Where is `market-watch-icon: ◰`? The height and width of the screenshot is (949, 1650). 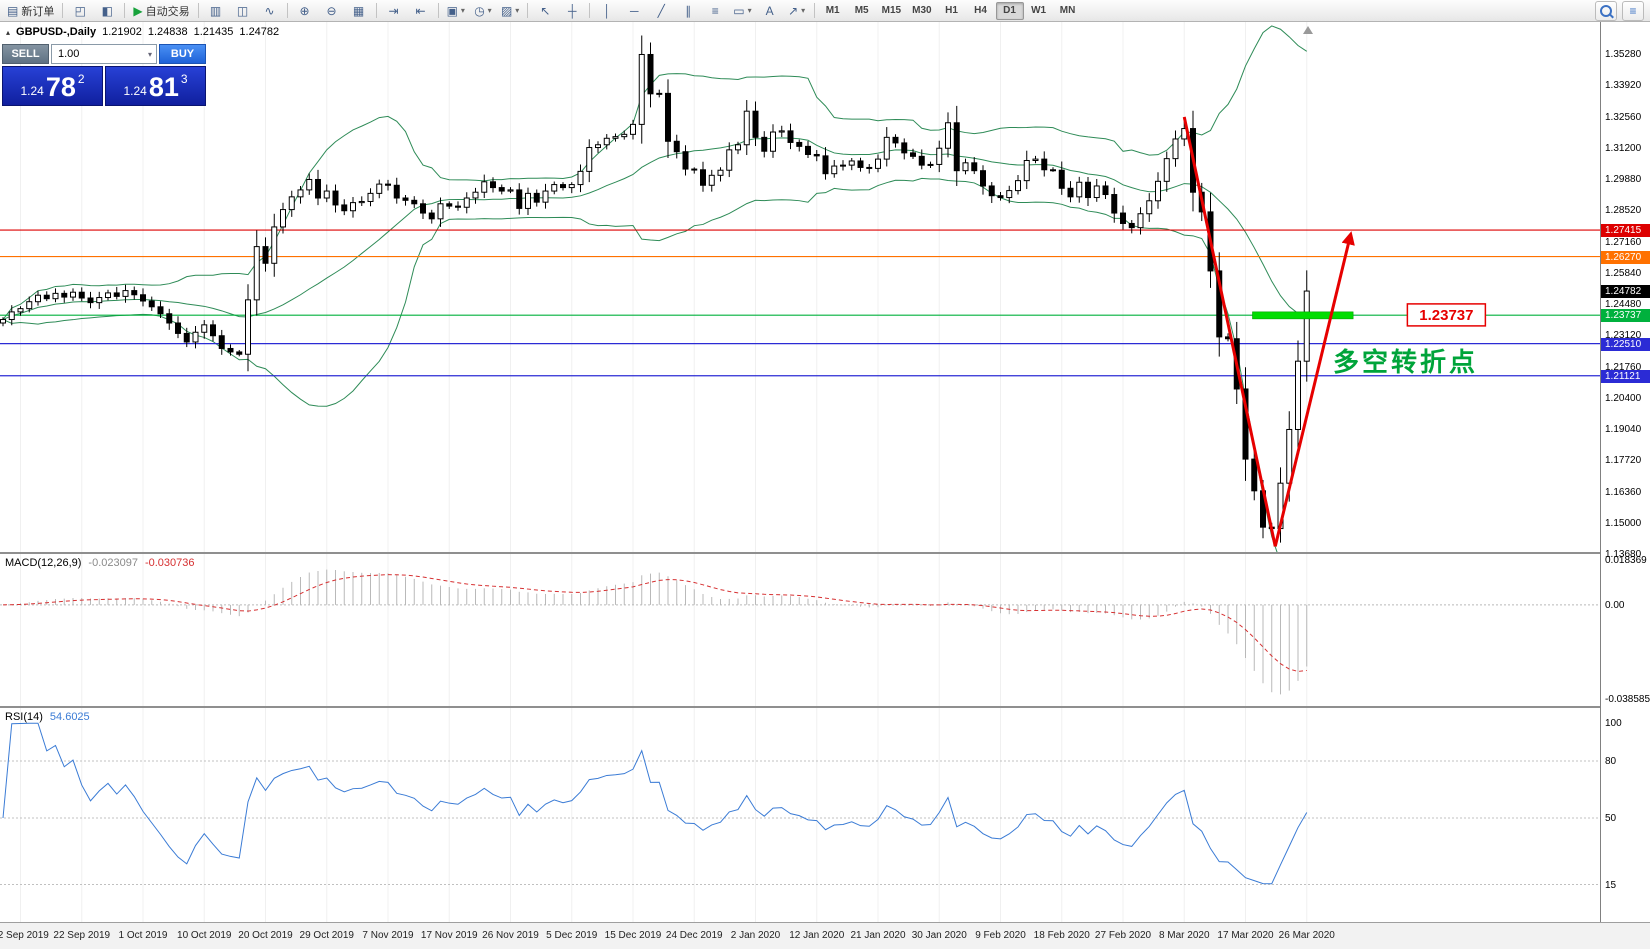
market-watch-icon: ◰ is located at coordinates (80, 11).